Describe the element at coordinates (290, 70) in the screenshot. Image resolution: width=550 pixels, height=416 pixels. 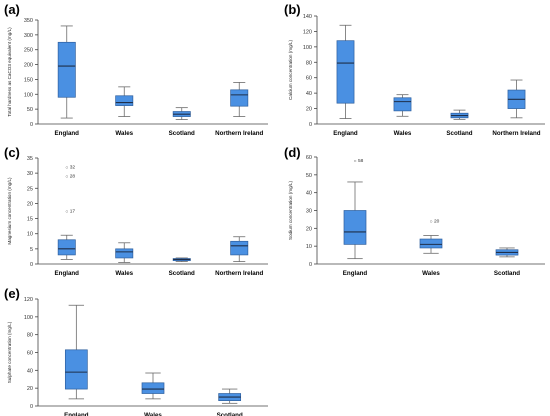
I see `y-axis-title: Calcium concentration (mg/L)` at that location.